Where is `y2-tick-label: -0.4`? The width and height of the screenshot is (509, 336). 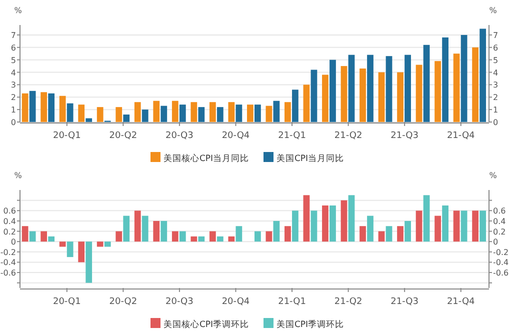
y2-tick-label: -0.4 is located at coordinates (501, 263).